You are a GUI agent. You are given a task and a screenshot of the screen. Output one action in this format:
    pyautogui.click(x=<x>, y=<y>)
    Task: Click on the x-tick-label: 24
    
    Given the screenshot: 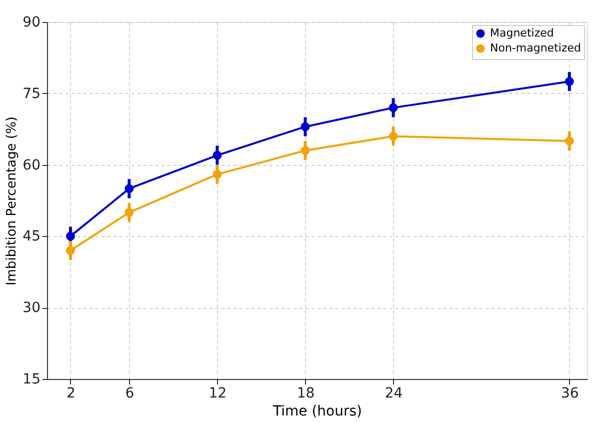 What is the action you would take?
    pyautogui.click(x=393, y=394)
    